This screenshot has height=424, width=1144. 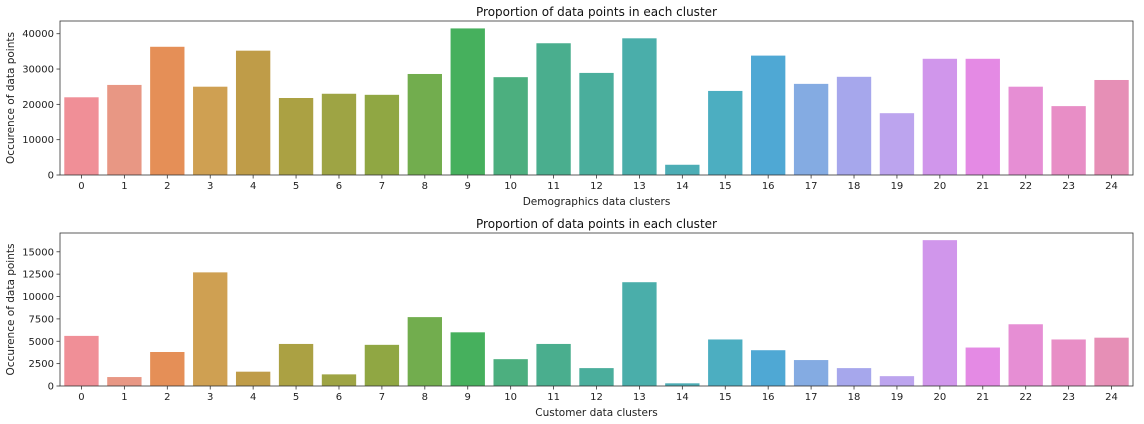 What do you see at coordinates (210, 186) in the screenshot?
I see `x-tick-label: 3` at bounding box center [210, 186].